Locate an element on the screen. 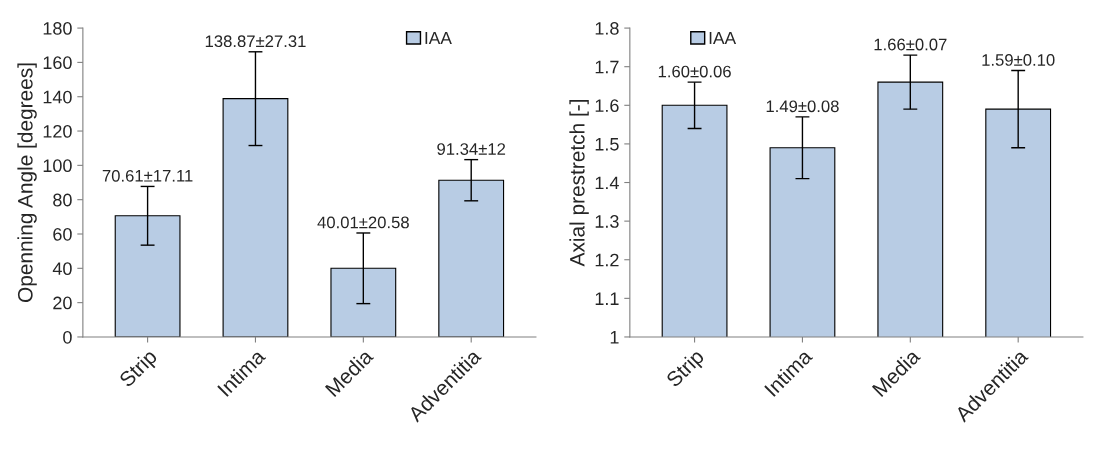  y-tick-label: 1.5 is located at coordinates (607, 144).